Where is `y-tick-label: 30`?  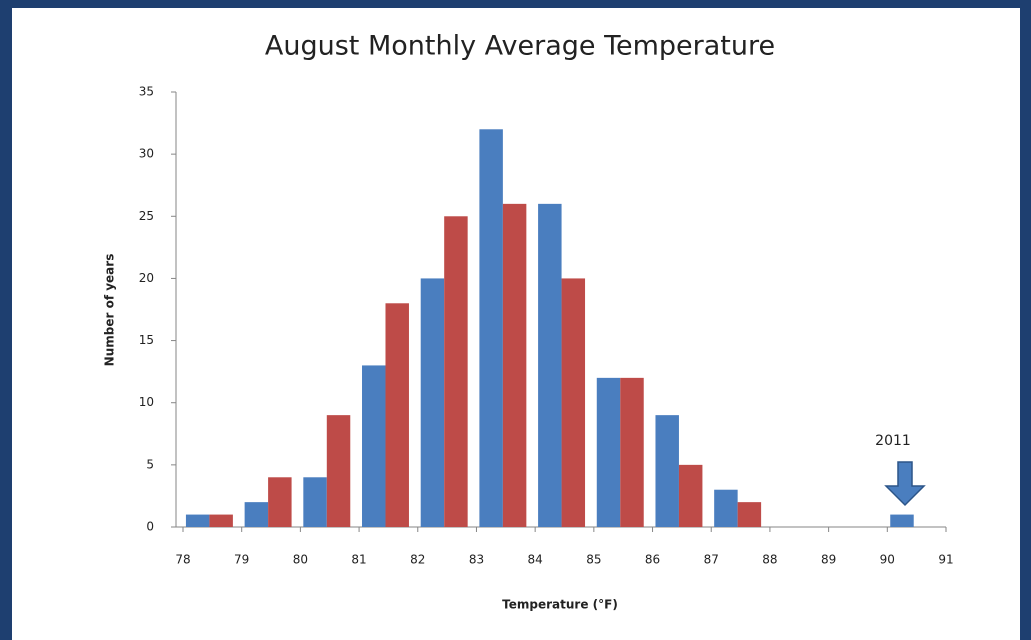
y-tick-label: 30 is located at coordinates (146, 154).